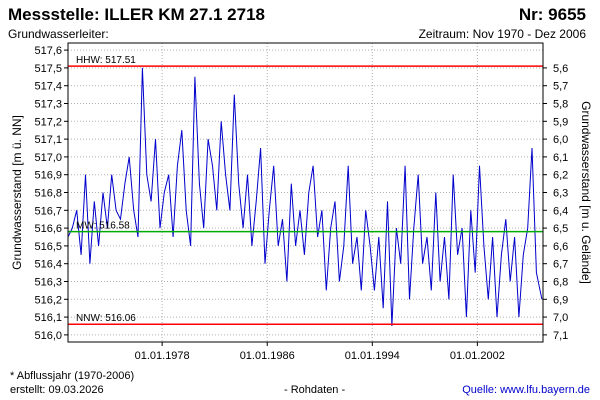 This screenshot has width=600, height=400. I want to click on y-tick-label: 516,9, so click(48, 176).